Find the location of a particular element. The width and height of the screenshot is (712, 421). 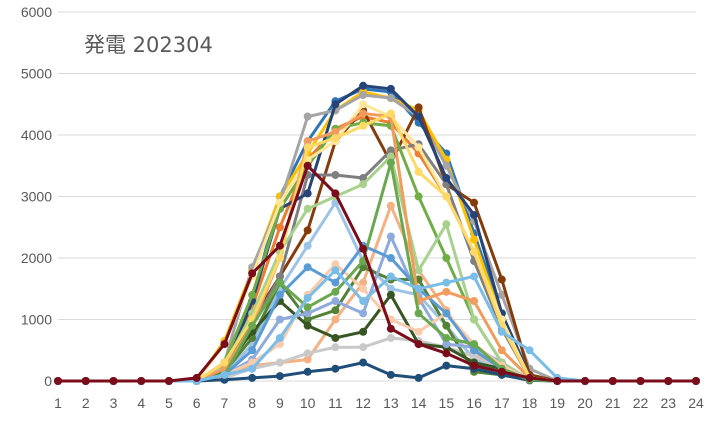

x-tick-label: 3 is located at coordinates (114, 403).